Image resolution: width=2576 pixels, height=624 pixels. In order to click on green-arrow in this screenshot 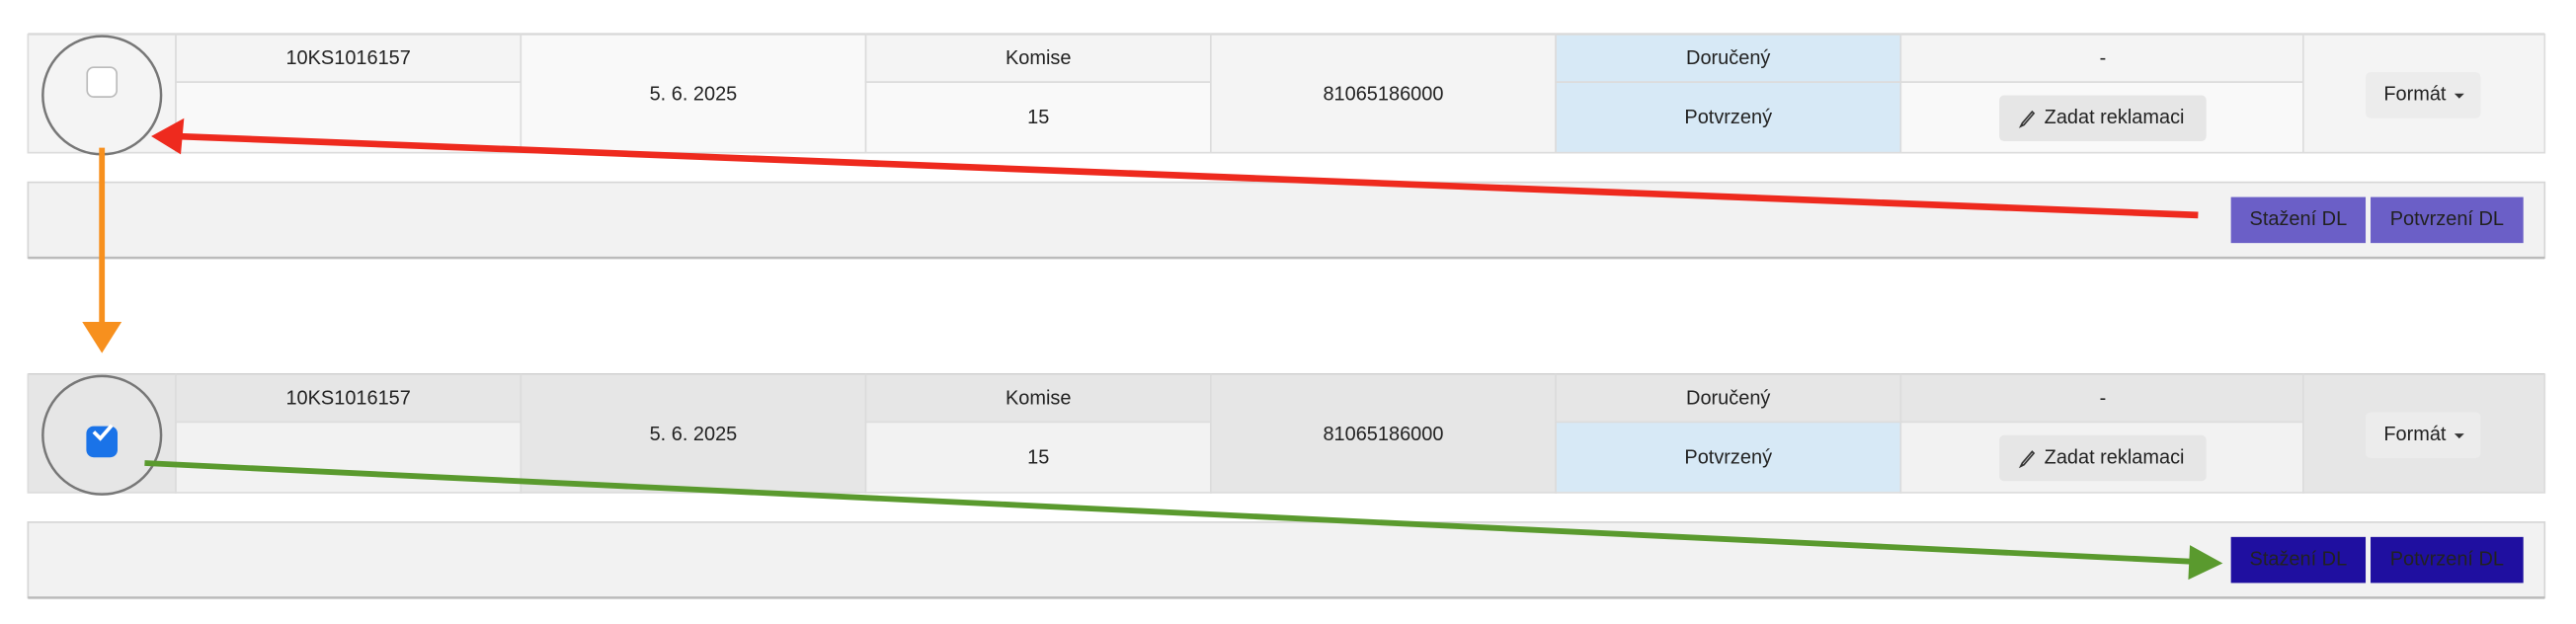, I will do `click(1169, 512)`.